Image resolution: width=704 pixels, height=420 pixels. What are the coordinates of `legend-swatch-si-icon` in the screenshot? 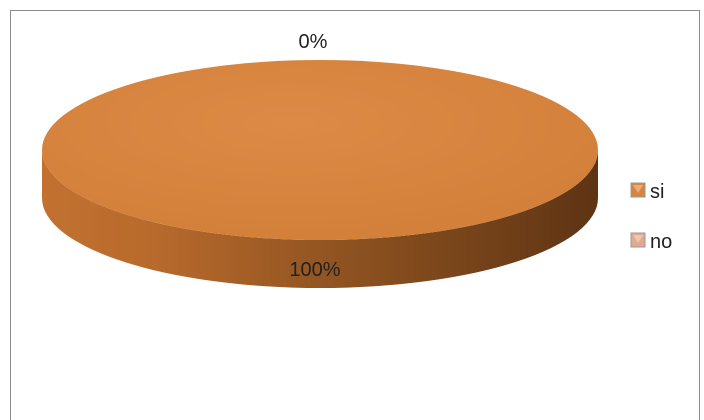 It's located at (638, 189).